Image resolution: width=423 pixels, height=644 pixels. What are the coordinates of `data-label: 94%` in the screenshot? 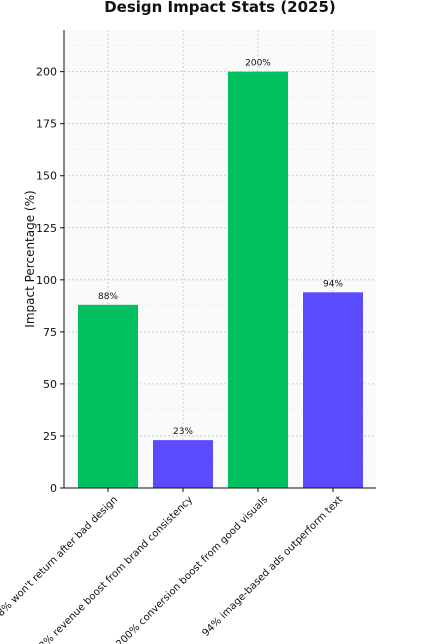 It's located at (333, 284).